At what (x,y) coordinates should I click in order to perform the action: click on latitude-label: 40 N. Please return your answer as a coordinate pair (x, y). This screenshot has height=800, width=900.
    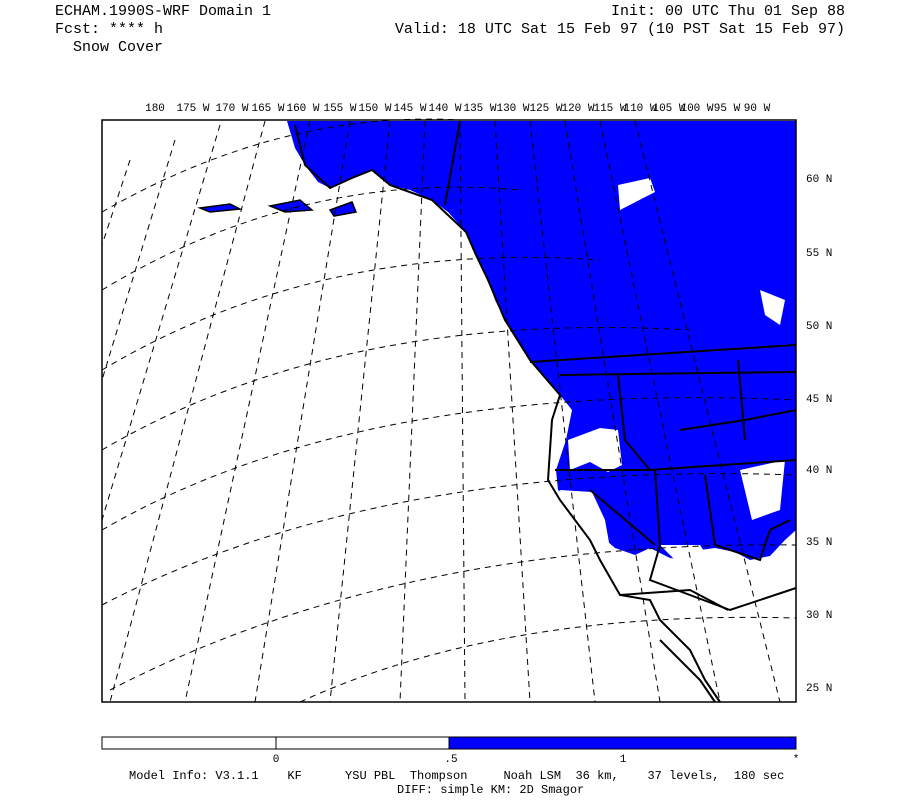
    Looking at the image, I should click on (819, 471).